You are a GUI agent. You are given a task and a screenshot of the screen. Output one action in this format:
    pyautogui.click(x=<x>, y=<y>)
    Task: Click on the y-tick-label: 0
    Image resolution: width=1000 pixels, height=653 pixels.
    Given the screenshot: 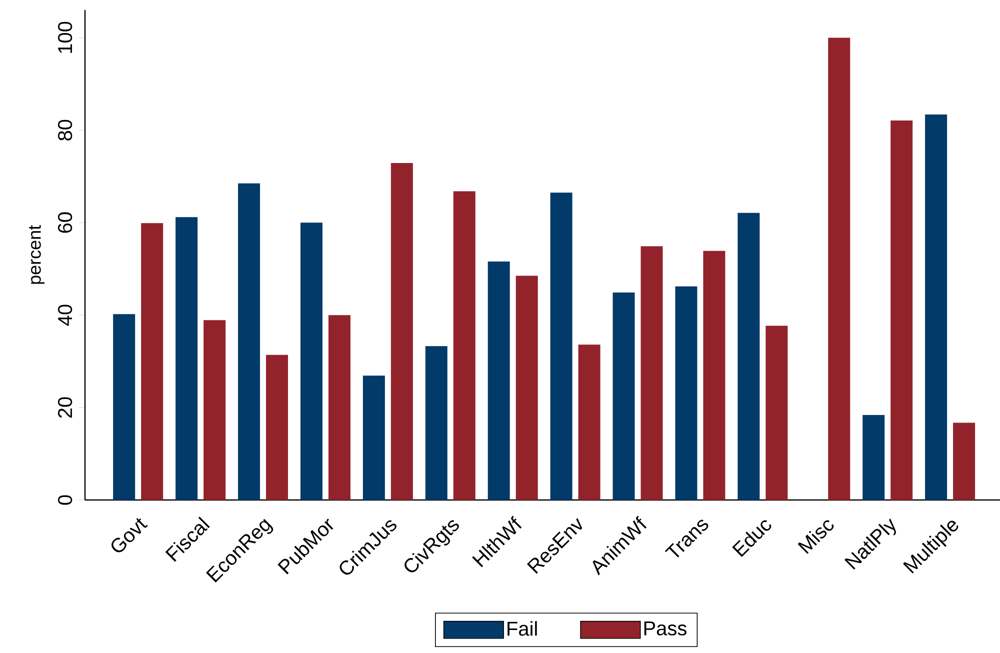 What is the action you would take?
    pyautogui.click(x=65, y=500)
    